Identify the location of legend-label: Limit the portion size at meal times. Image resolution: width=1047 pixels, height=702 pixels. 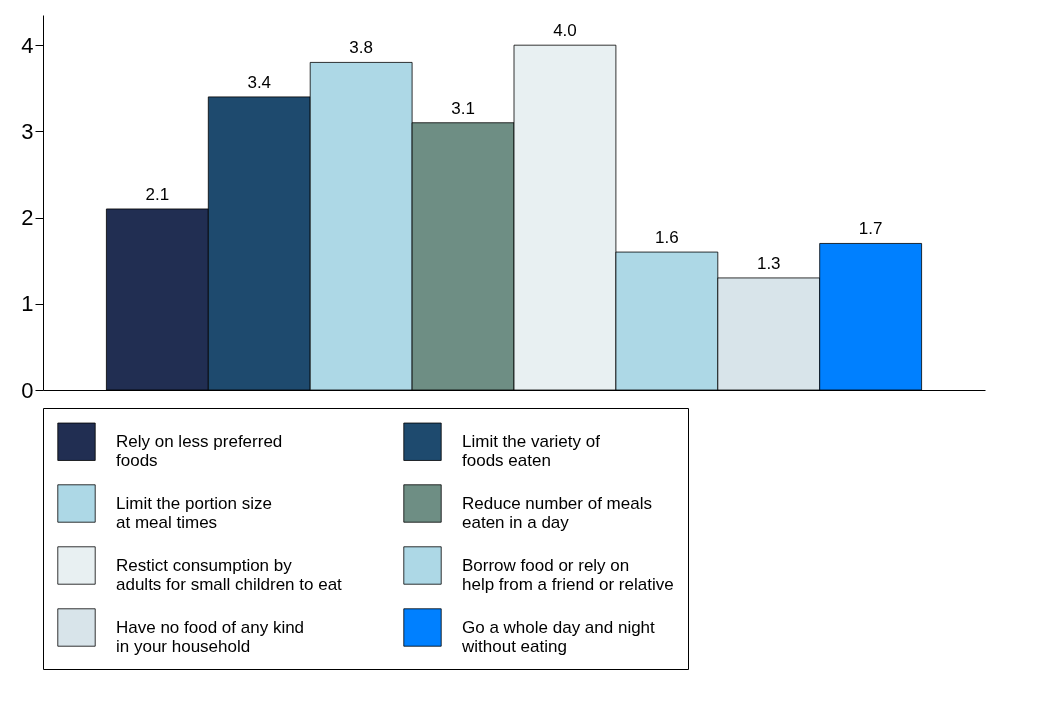
(194, 512).